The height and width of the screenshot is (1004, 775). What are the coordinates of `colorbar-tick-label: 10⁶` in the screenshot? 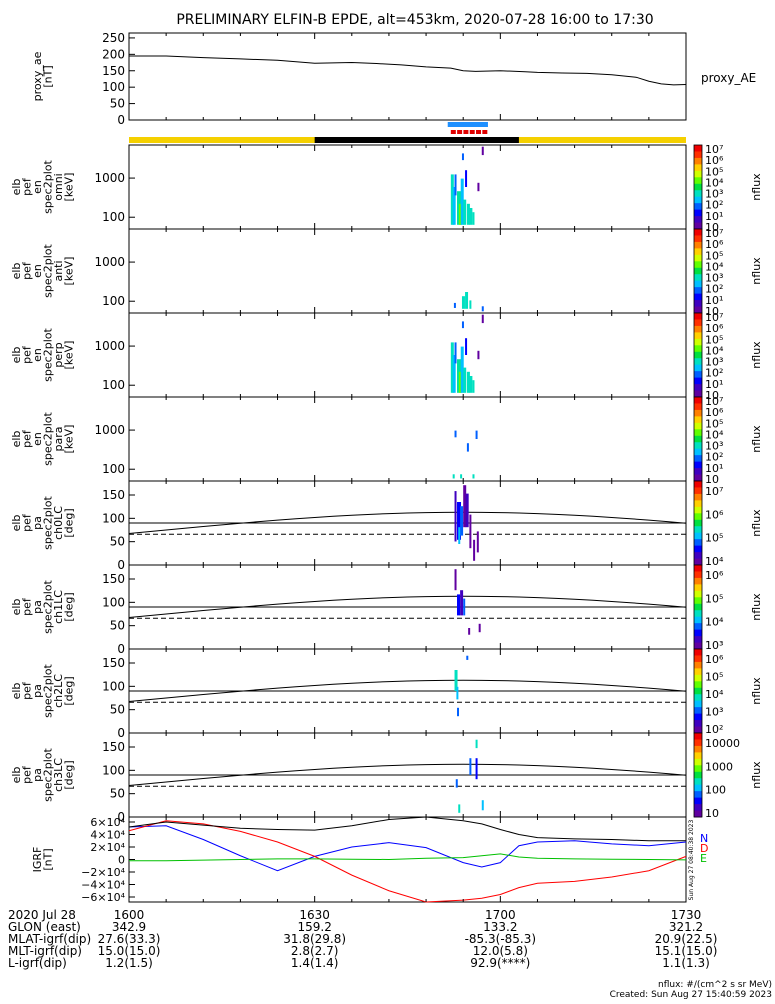 It's located at (714, 244).